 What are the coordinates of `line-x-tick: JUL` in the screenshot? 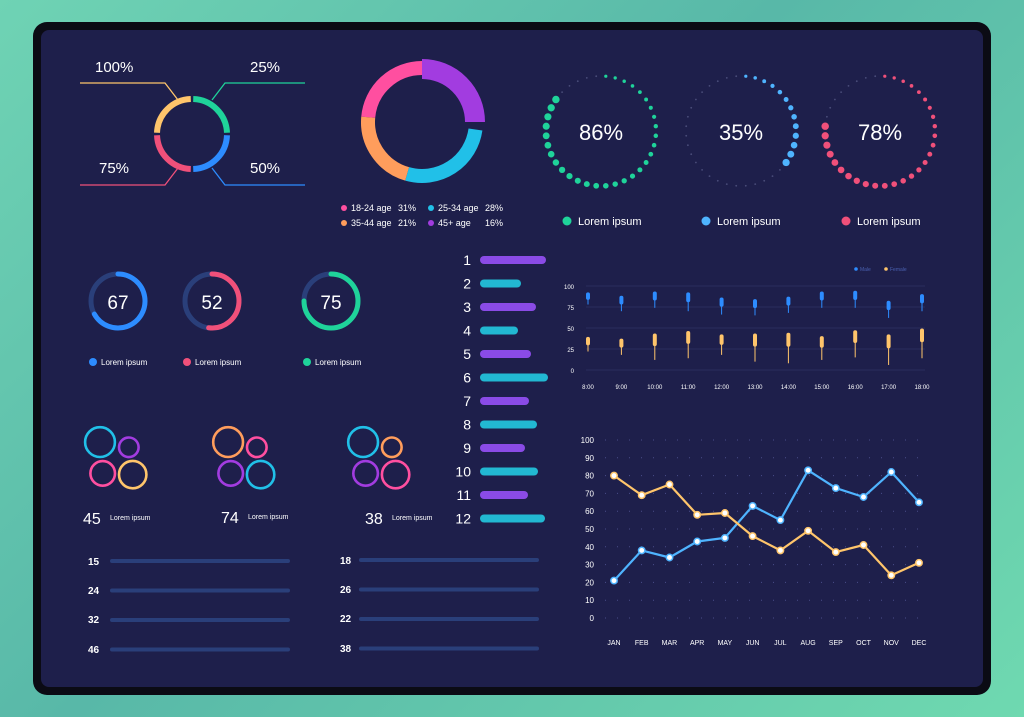 It's located at (780, 643).